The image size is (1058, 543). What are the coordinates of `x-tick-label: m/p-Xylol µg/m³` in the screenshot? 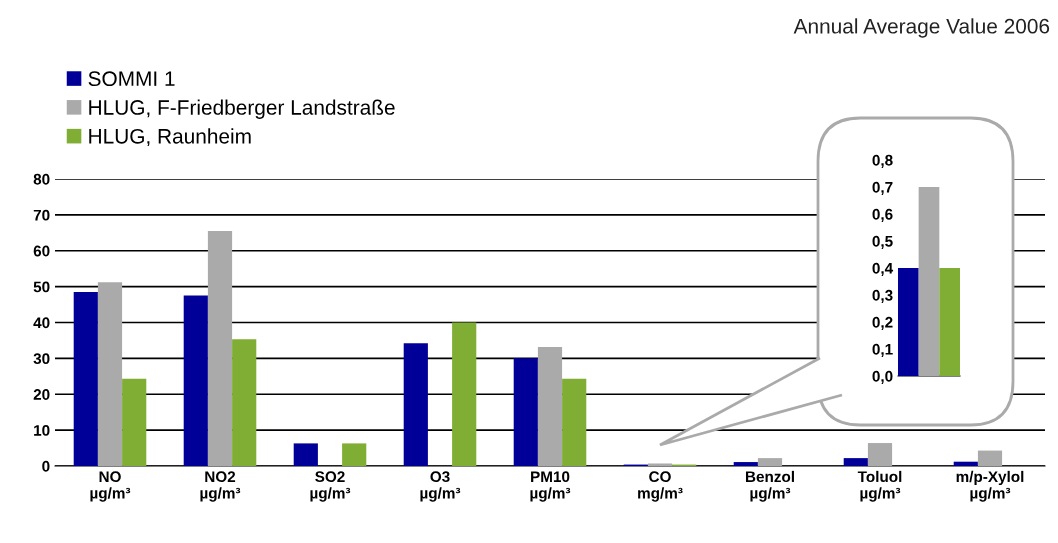 It's located at (990, 486).